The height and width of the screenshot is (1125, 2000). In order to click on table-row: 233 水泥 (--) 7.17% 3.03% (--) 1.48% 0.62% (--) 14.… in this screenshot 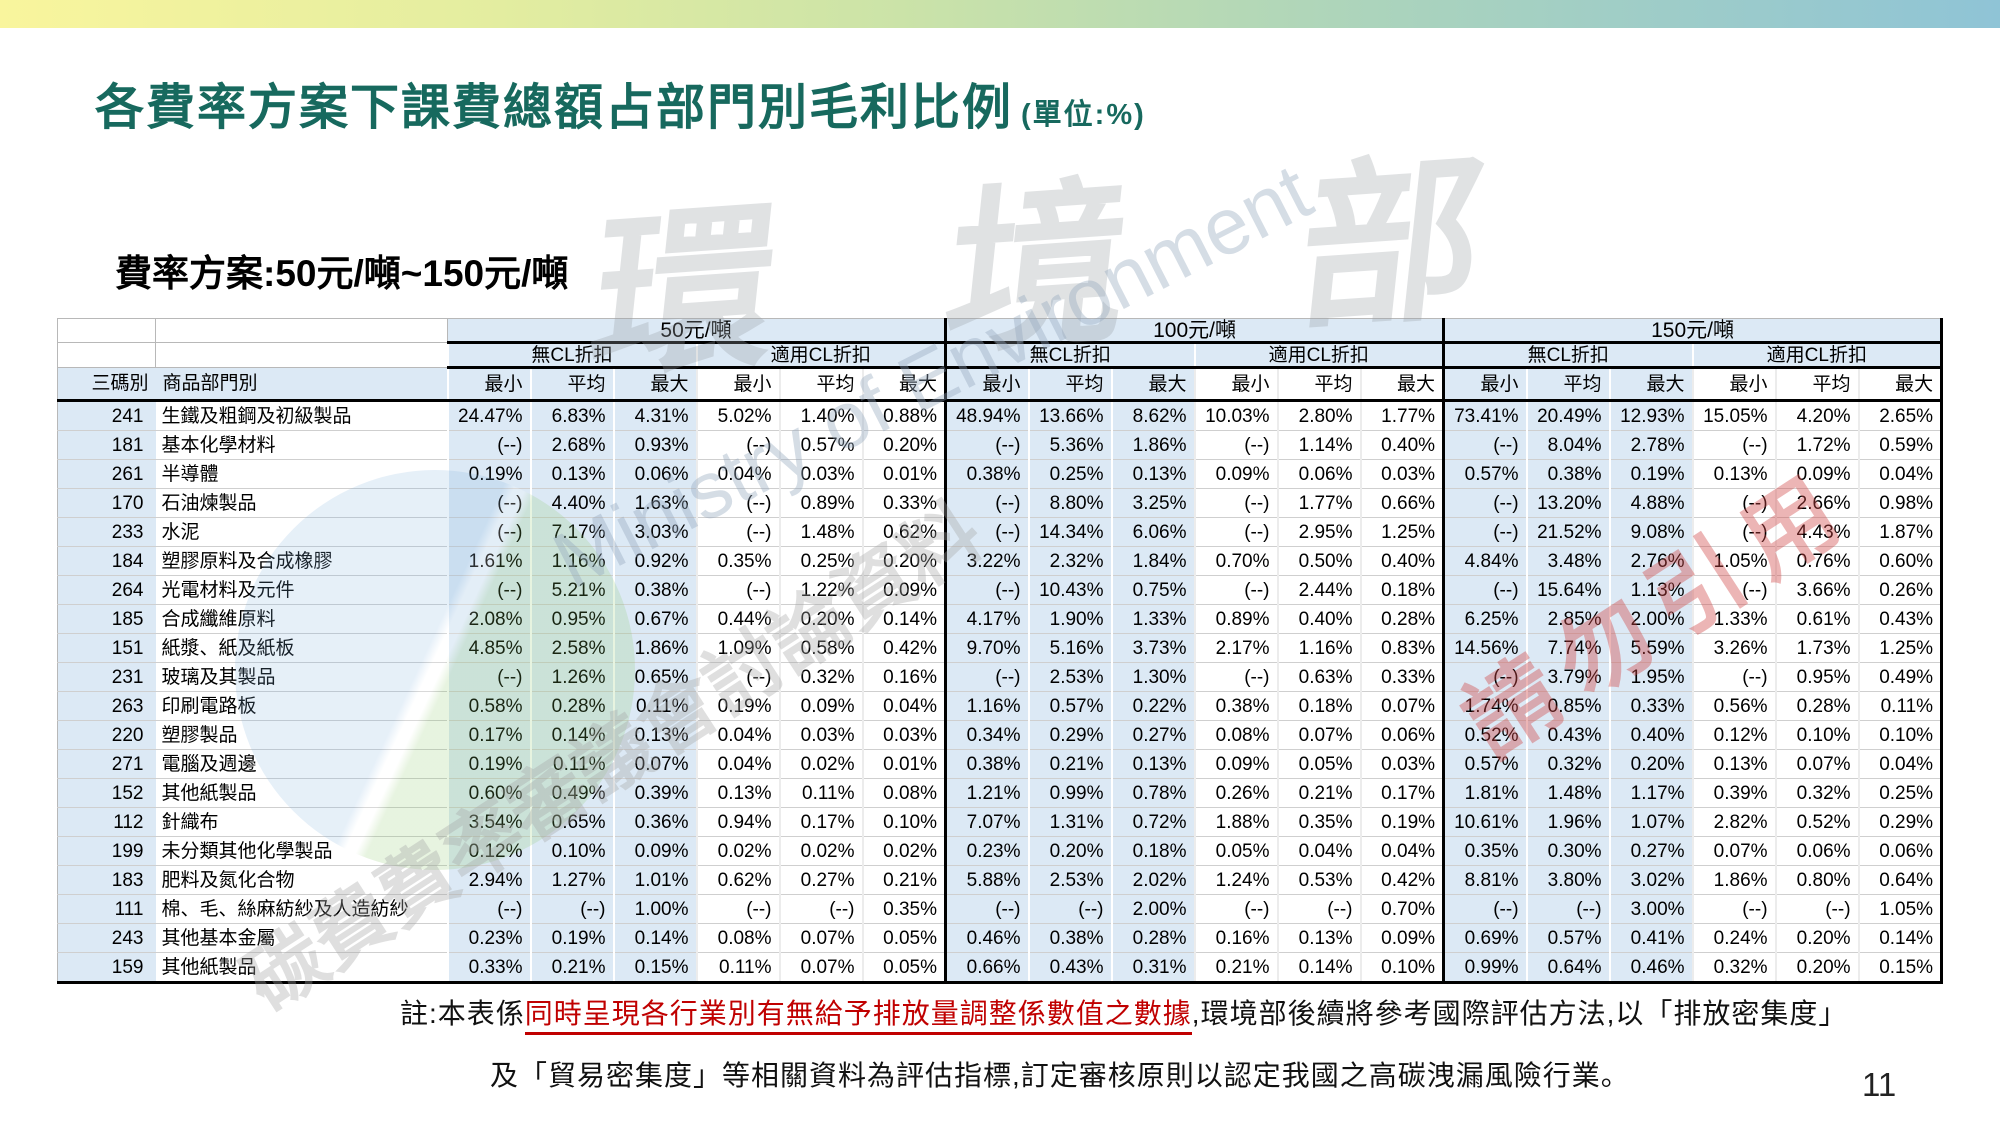, I will do `click(999, 532)`.